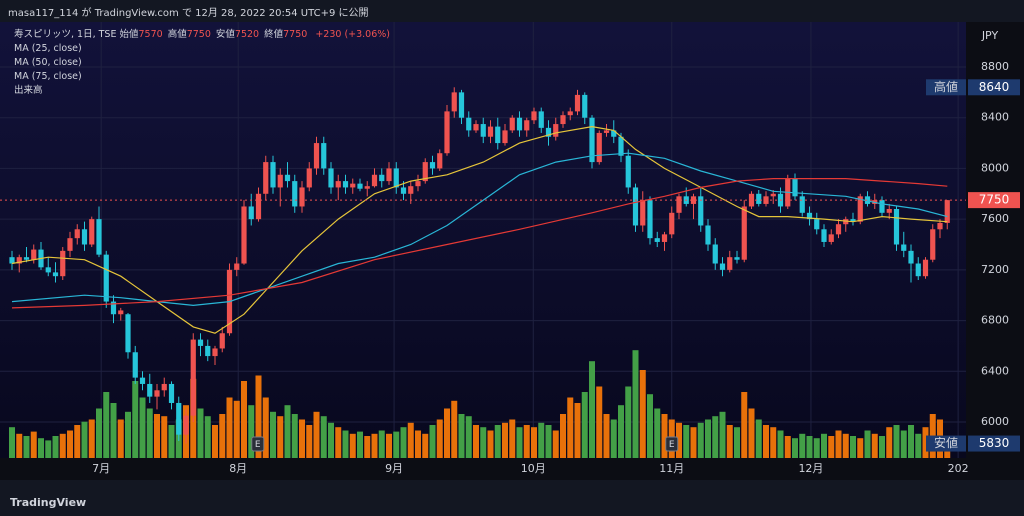 This screenshot has height=516, width=1024. Describe the element at coordinates (483, 469) in the screenshot. I see `time-axis` at that location.